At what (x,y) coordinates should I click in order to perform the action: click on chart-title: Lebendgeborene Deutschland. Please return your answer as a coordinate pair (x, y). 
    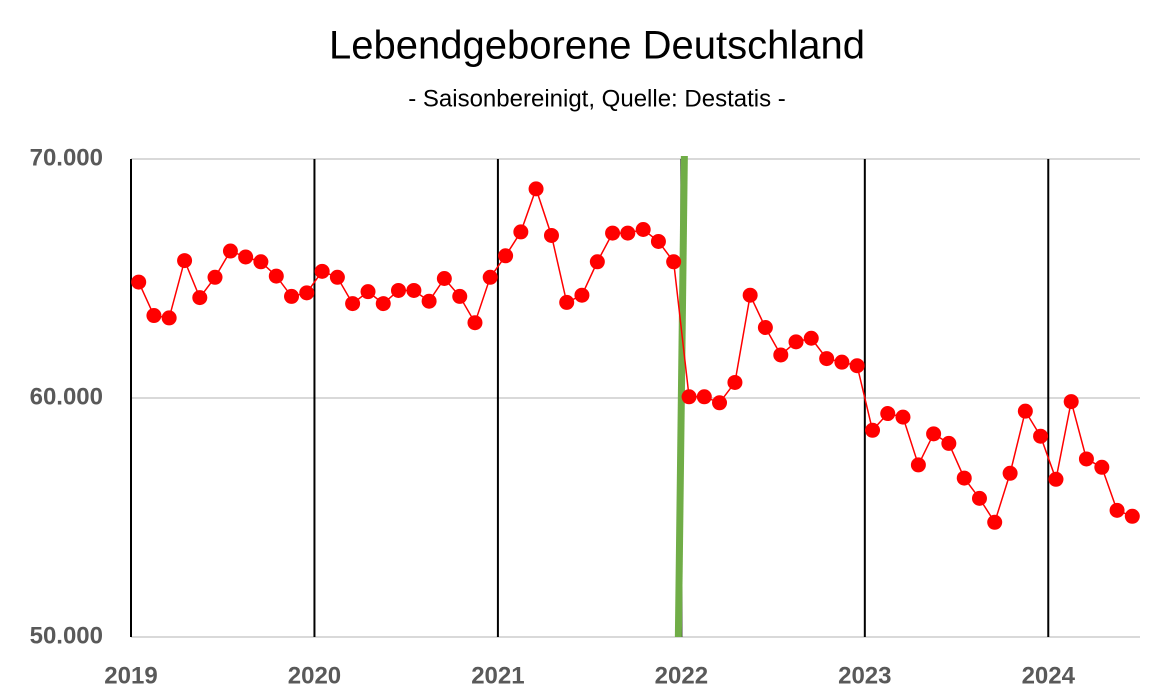
    Looking at the image, I should click on (597, 46).